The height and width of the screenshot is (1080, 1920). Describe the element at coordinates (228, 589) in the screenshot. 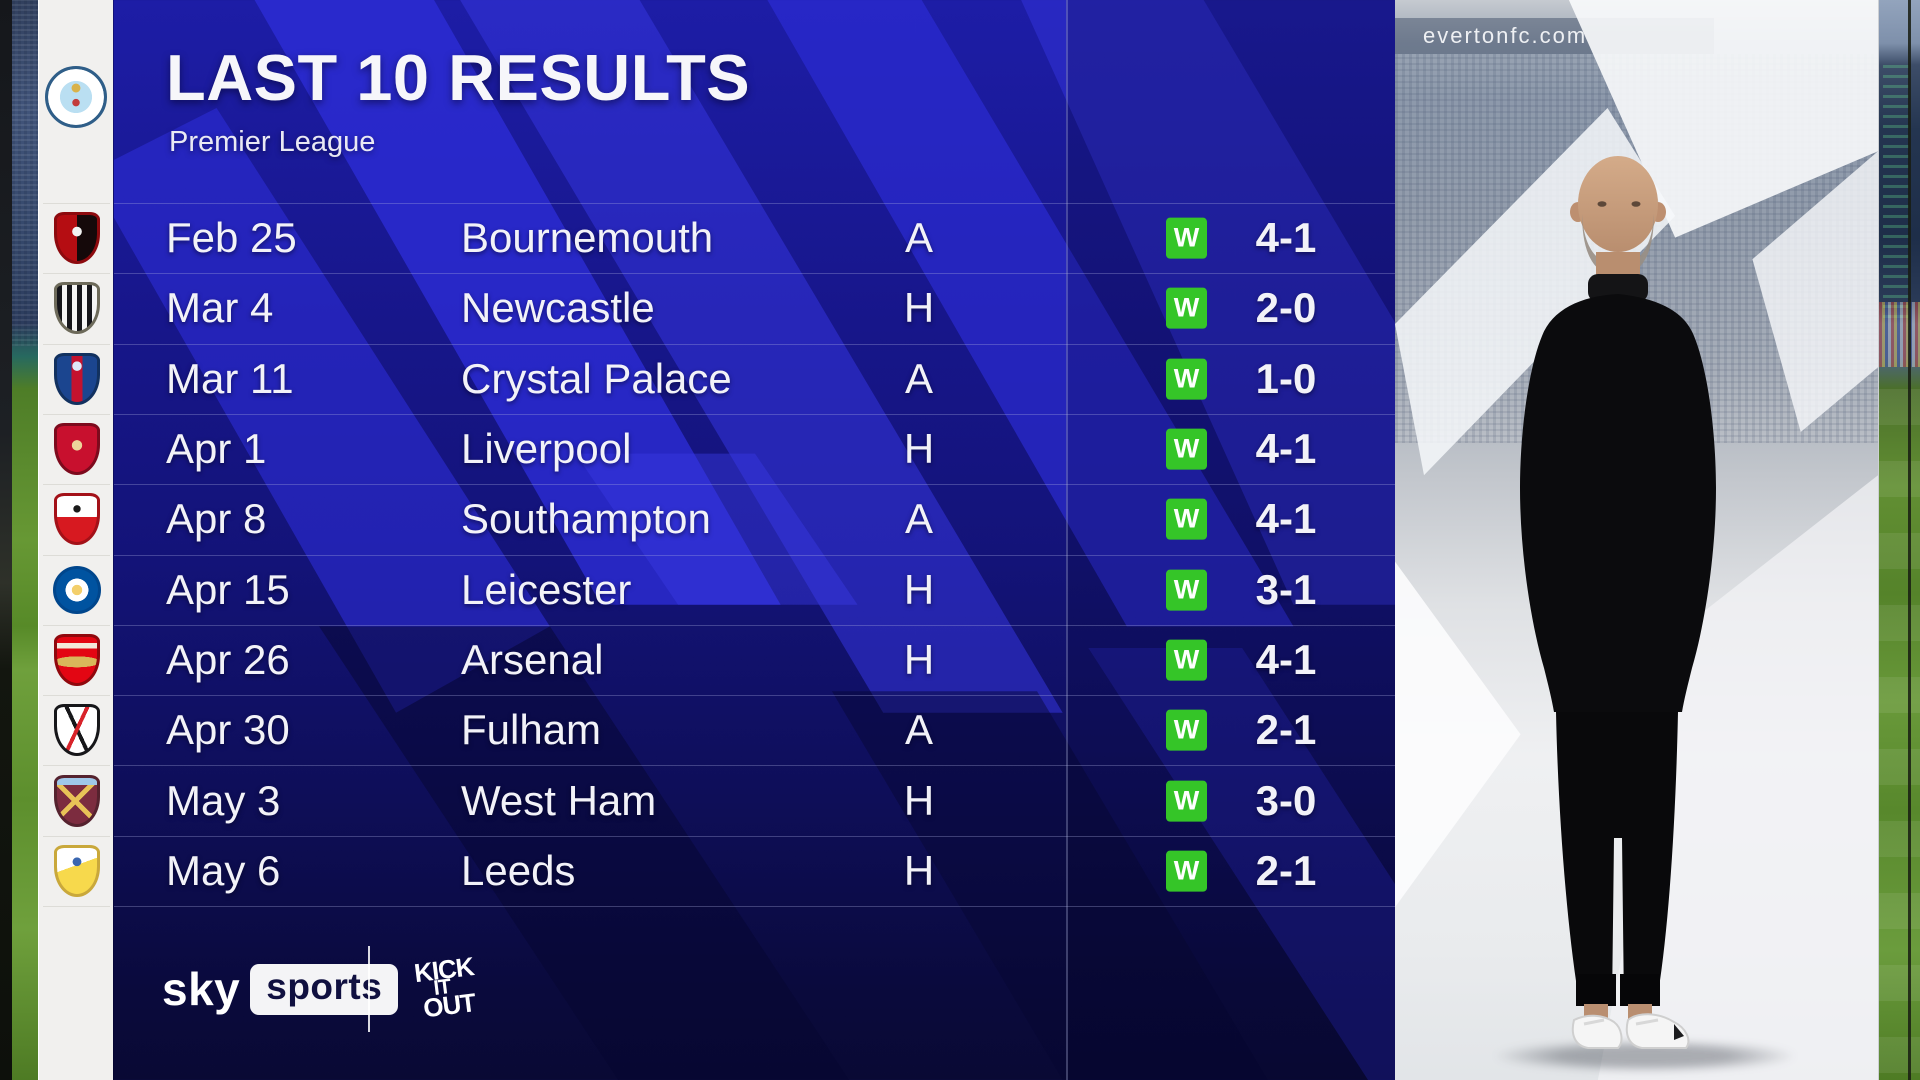

I see `match-date: Apr 15` at that location.